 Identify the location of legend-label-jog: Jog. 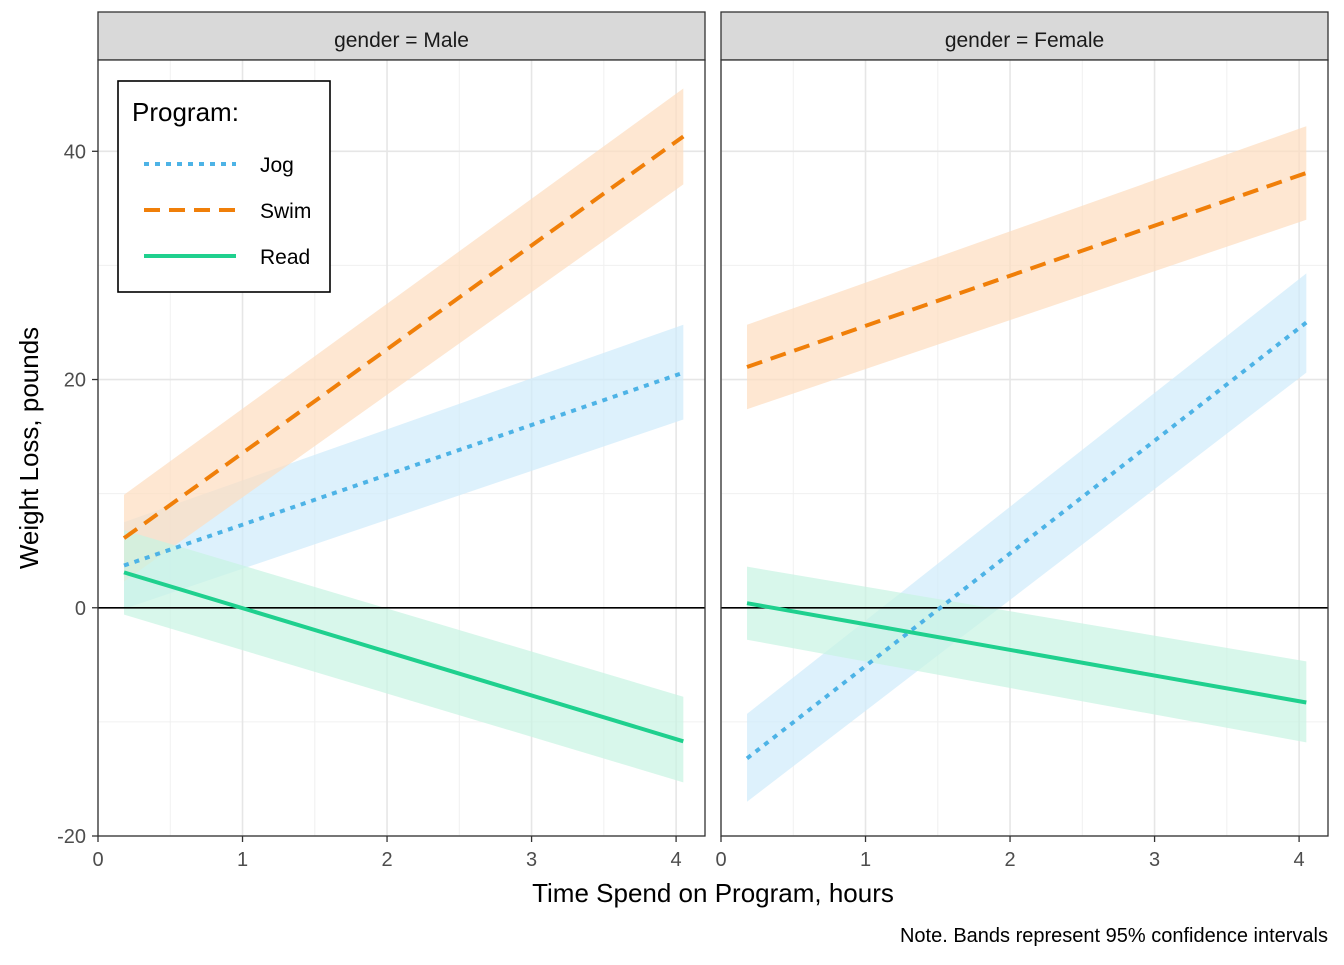
(277, 165).